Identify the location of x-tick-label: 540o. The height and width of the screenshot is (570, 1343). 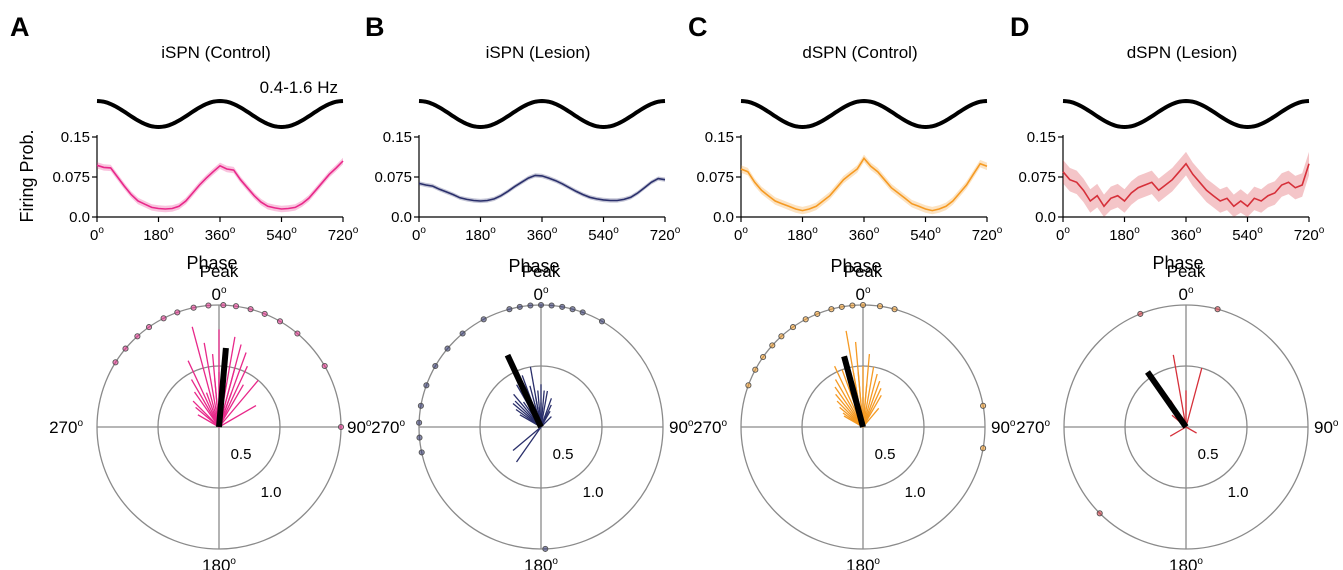
(281, 234).